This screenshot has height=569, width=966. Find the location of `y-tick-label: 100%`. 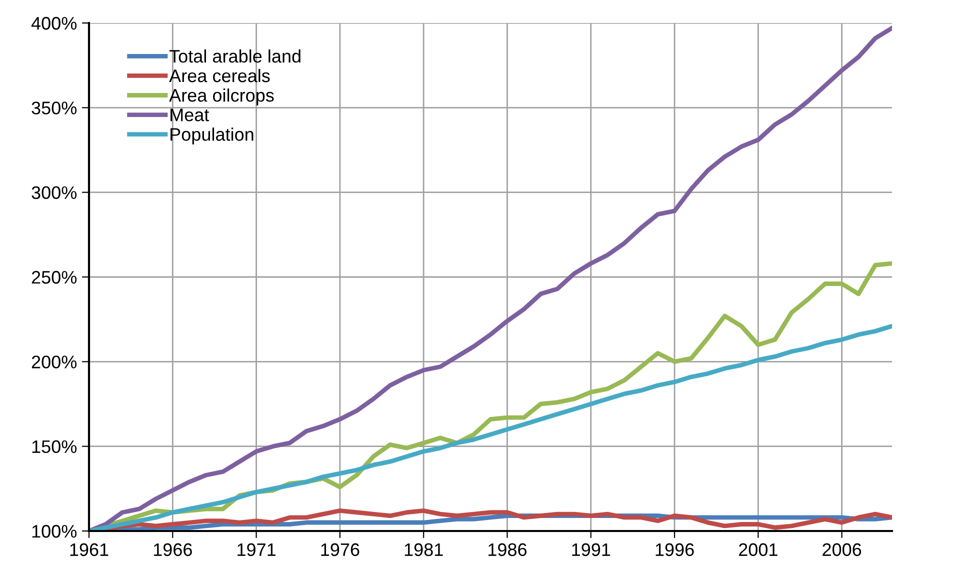

y-tick-label: 100% is located at coordinates (54, 531).